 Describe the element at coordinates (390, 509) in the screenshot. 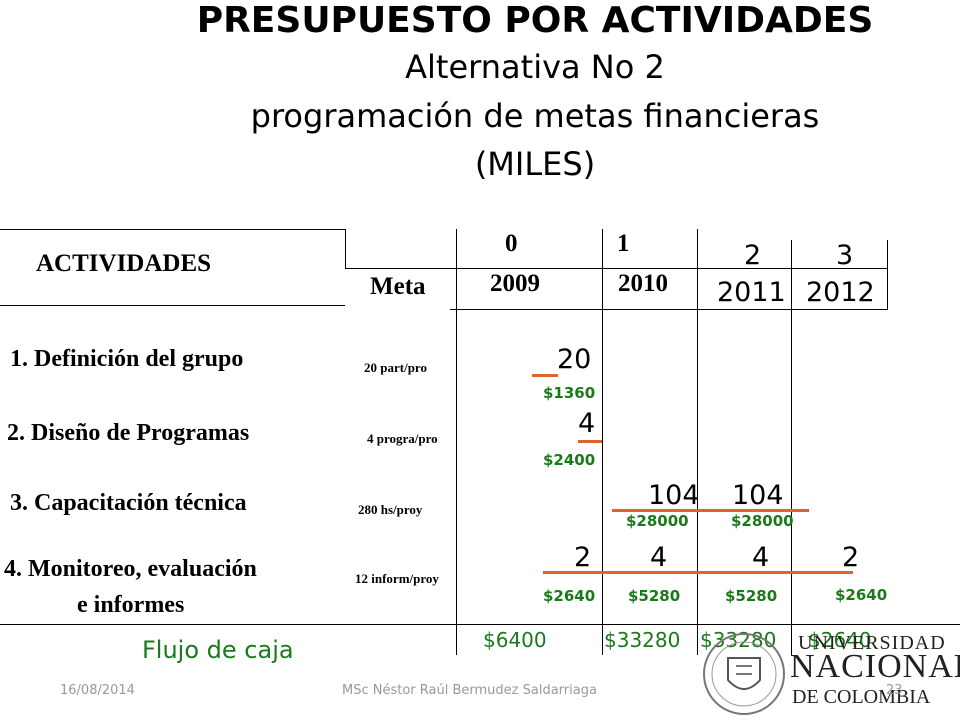

I see `activity-meta-3: 280 hs/proy` at that location.